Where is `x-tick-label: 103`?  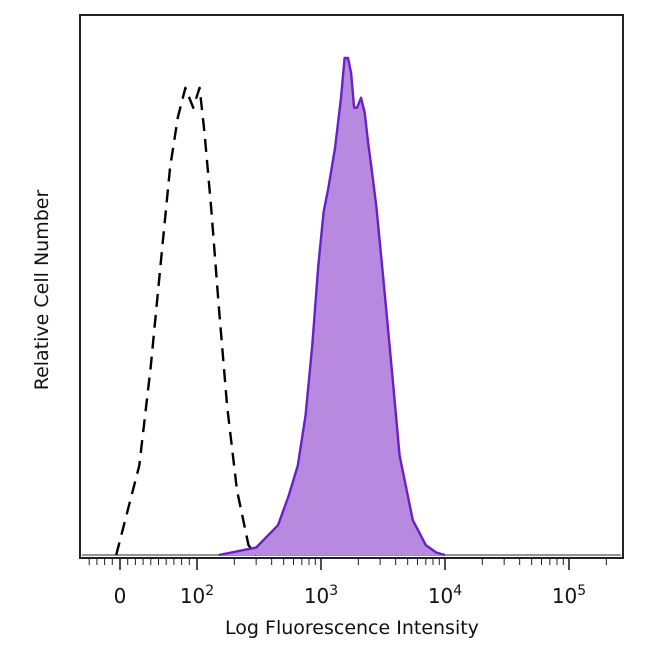
x-tick-label: 103 is located at coordinates (321, 595).